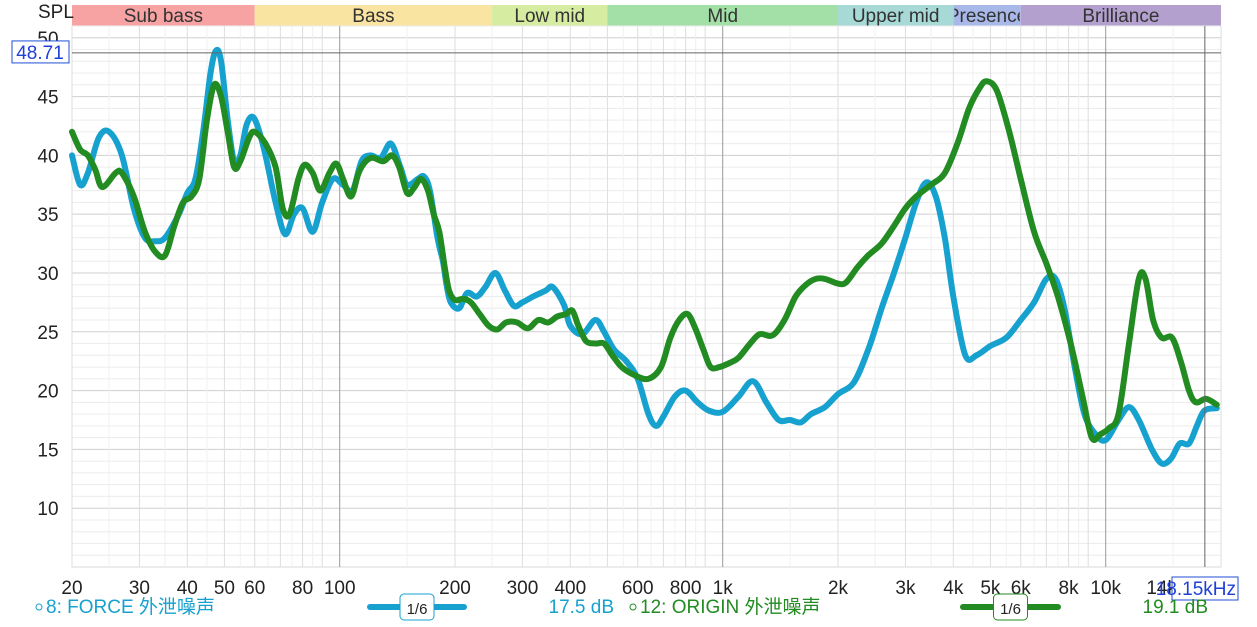  What do you see at coordinates (723, 588) in the screenshot?
I see `x-tick-label: 1k` at bounding box center [723, 588].